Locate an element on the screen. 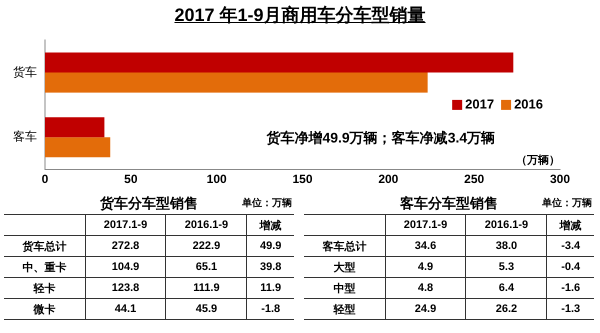  data-label: 38.0 is located at coordinates (506, 246).